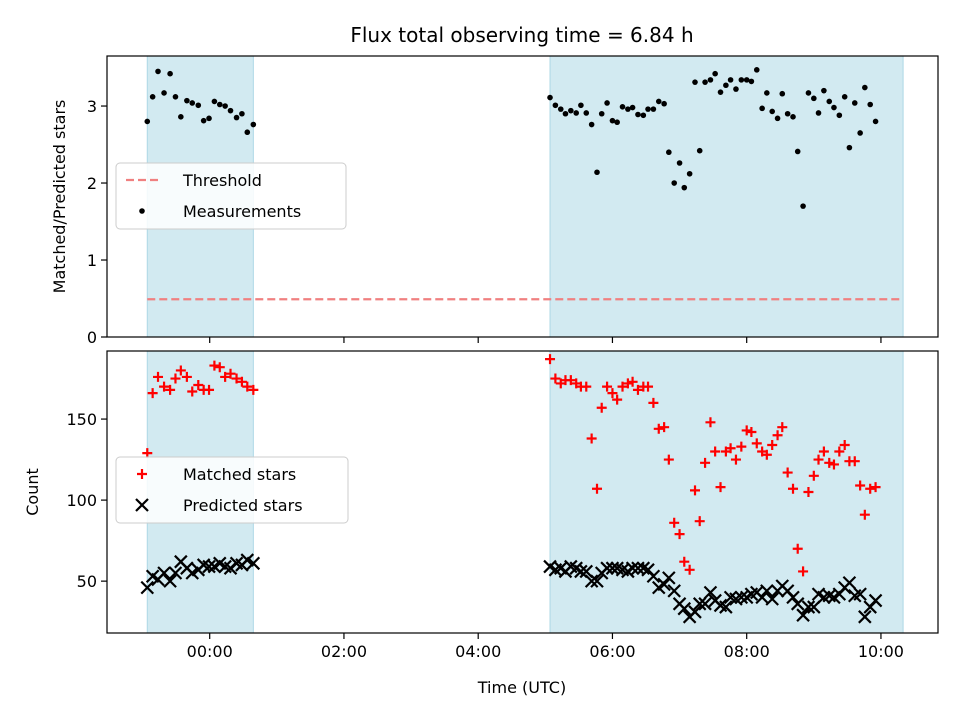 The width and height of the screenshot is (960, 720). I want to click on x-tick-label: 02:00, so click(344, 651).